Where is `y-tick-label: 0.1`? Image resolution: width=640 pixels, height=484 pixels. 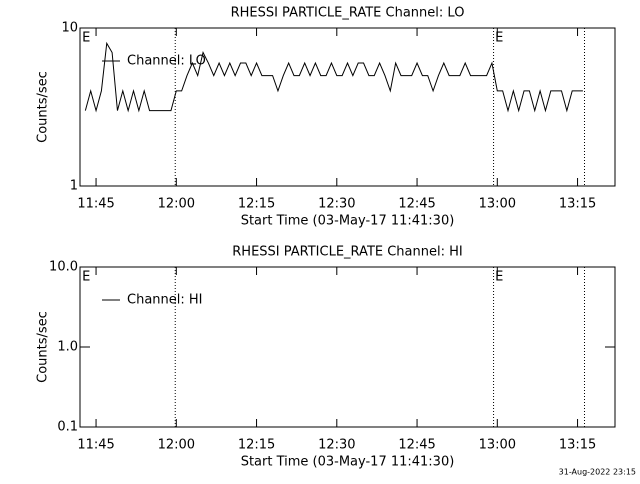
y-tick-label: 0.1 is located at coordinates (67, 427).